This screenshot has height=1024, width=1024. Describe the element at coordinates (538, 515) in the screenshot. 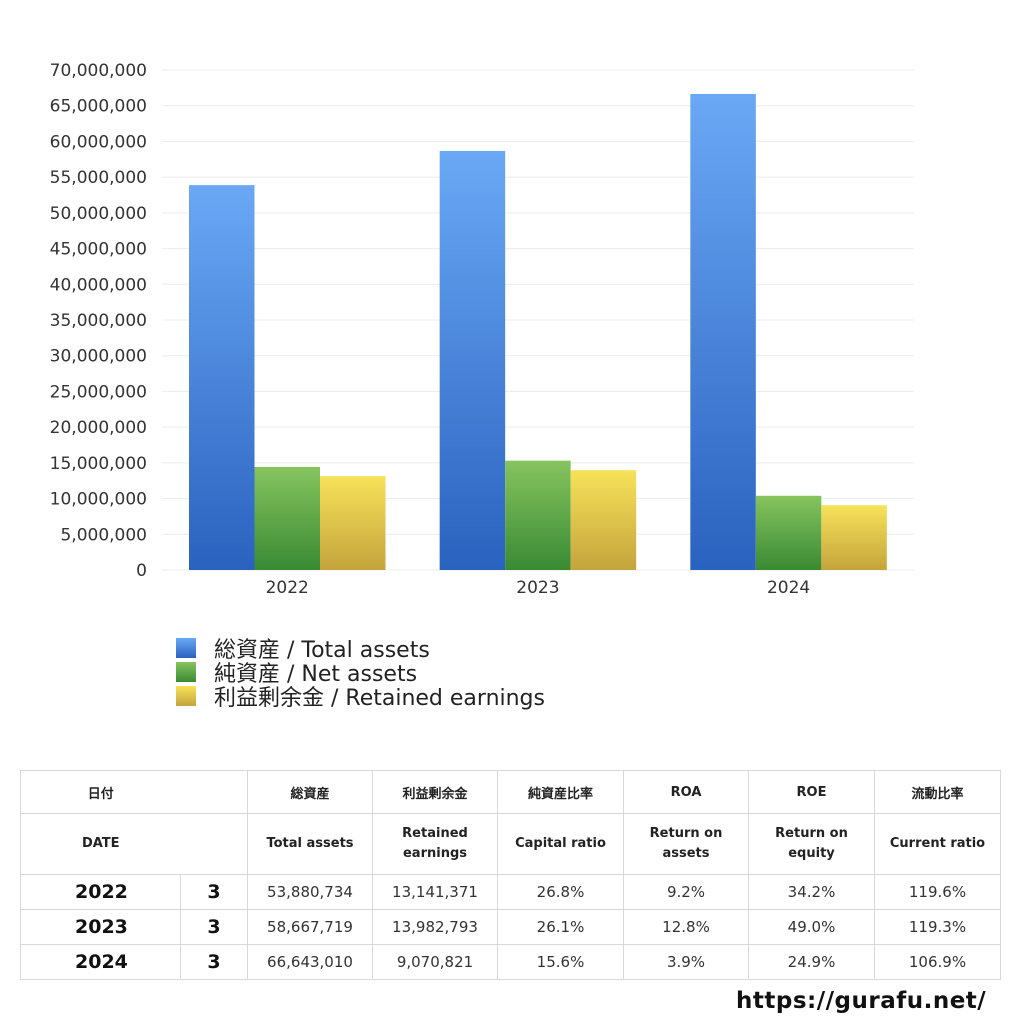

I see `bar-net-assets-2023` at that location.